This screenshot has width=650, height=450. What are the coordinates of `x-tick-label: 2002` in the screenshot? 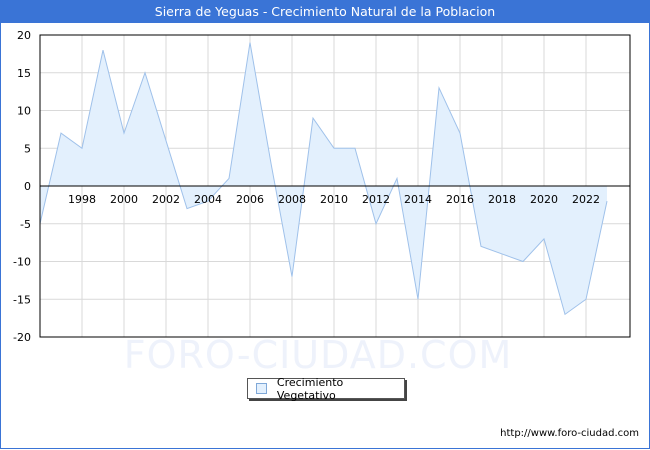 It's located at (166, 199).